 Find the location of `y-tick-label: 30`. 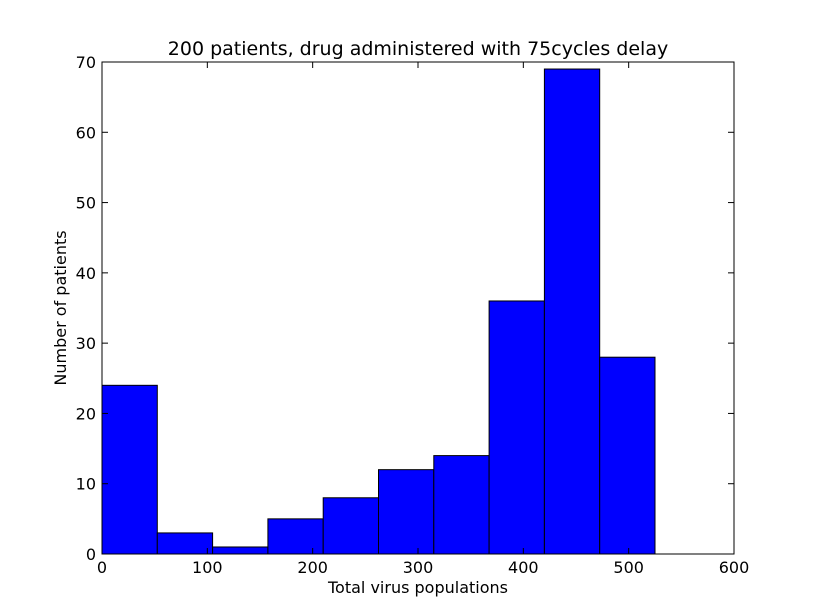

y-tick-label: 30 is located at coordinates (86, 343).